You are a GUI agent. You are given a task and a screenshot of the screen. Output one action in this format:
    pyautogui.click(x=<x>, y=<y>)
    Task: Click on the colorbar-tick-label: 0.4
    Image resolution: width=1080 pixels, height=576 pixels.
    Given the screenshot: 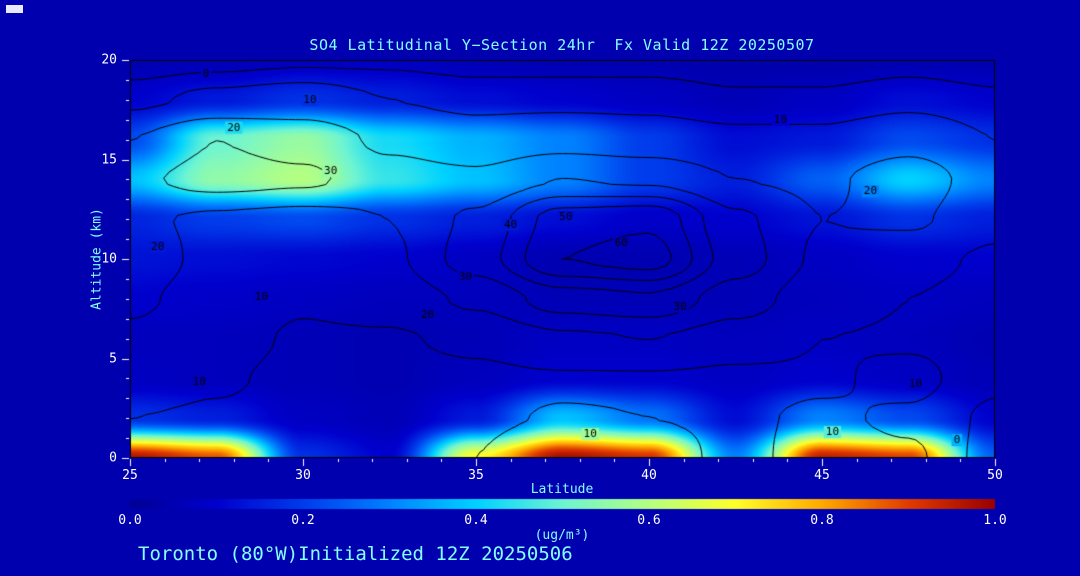 What is the action you would take?
    pyautogui.click(x=476, y=520)
    